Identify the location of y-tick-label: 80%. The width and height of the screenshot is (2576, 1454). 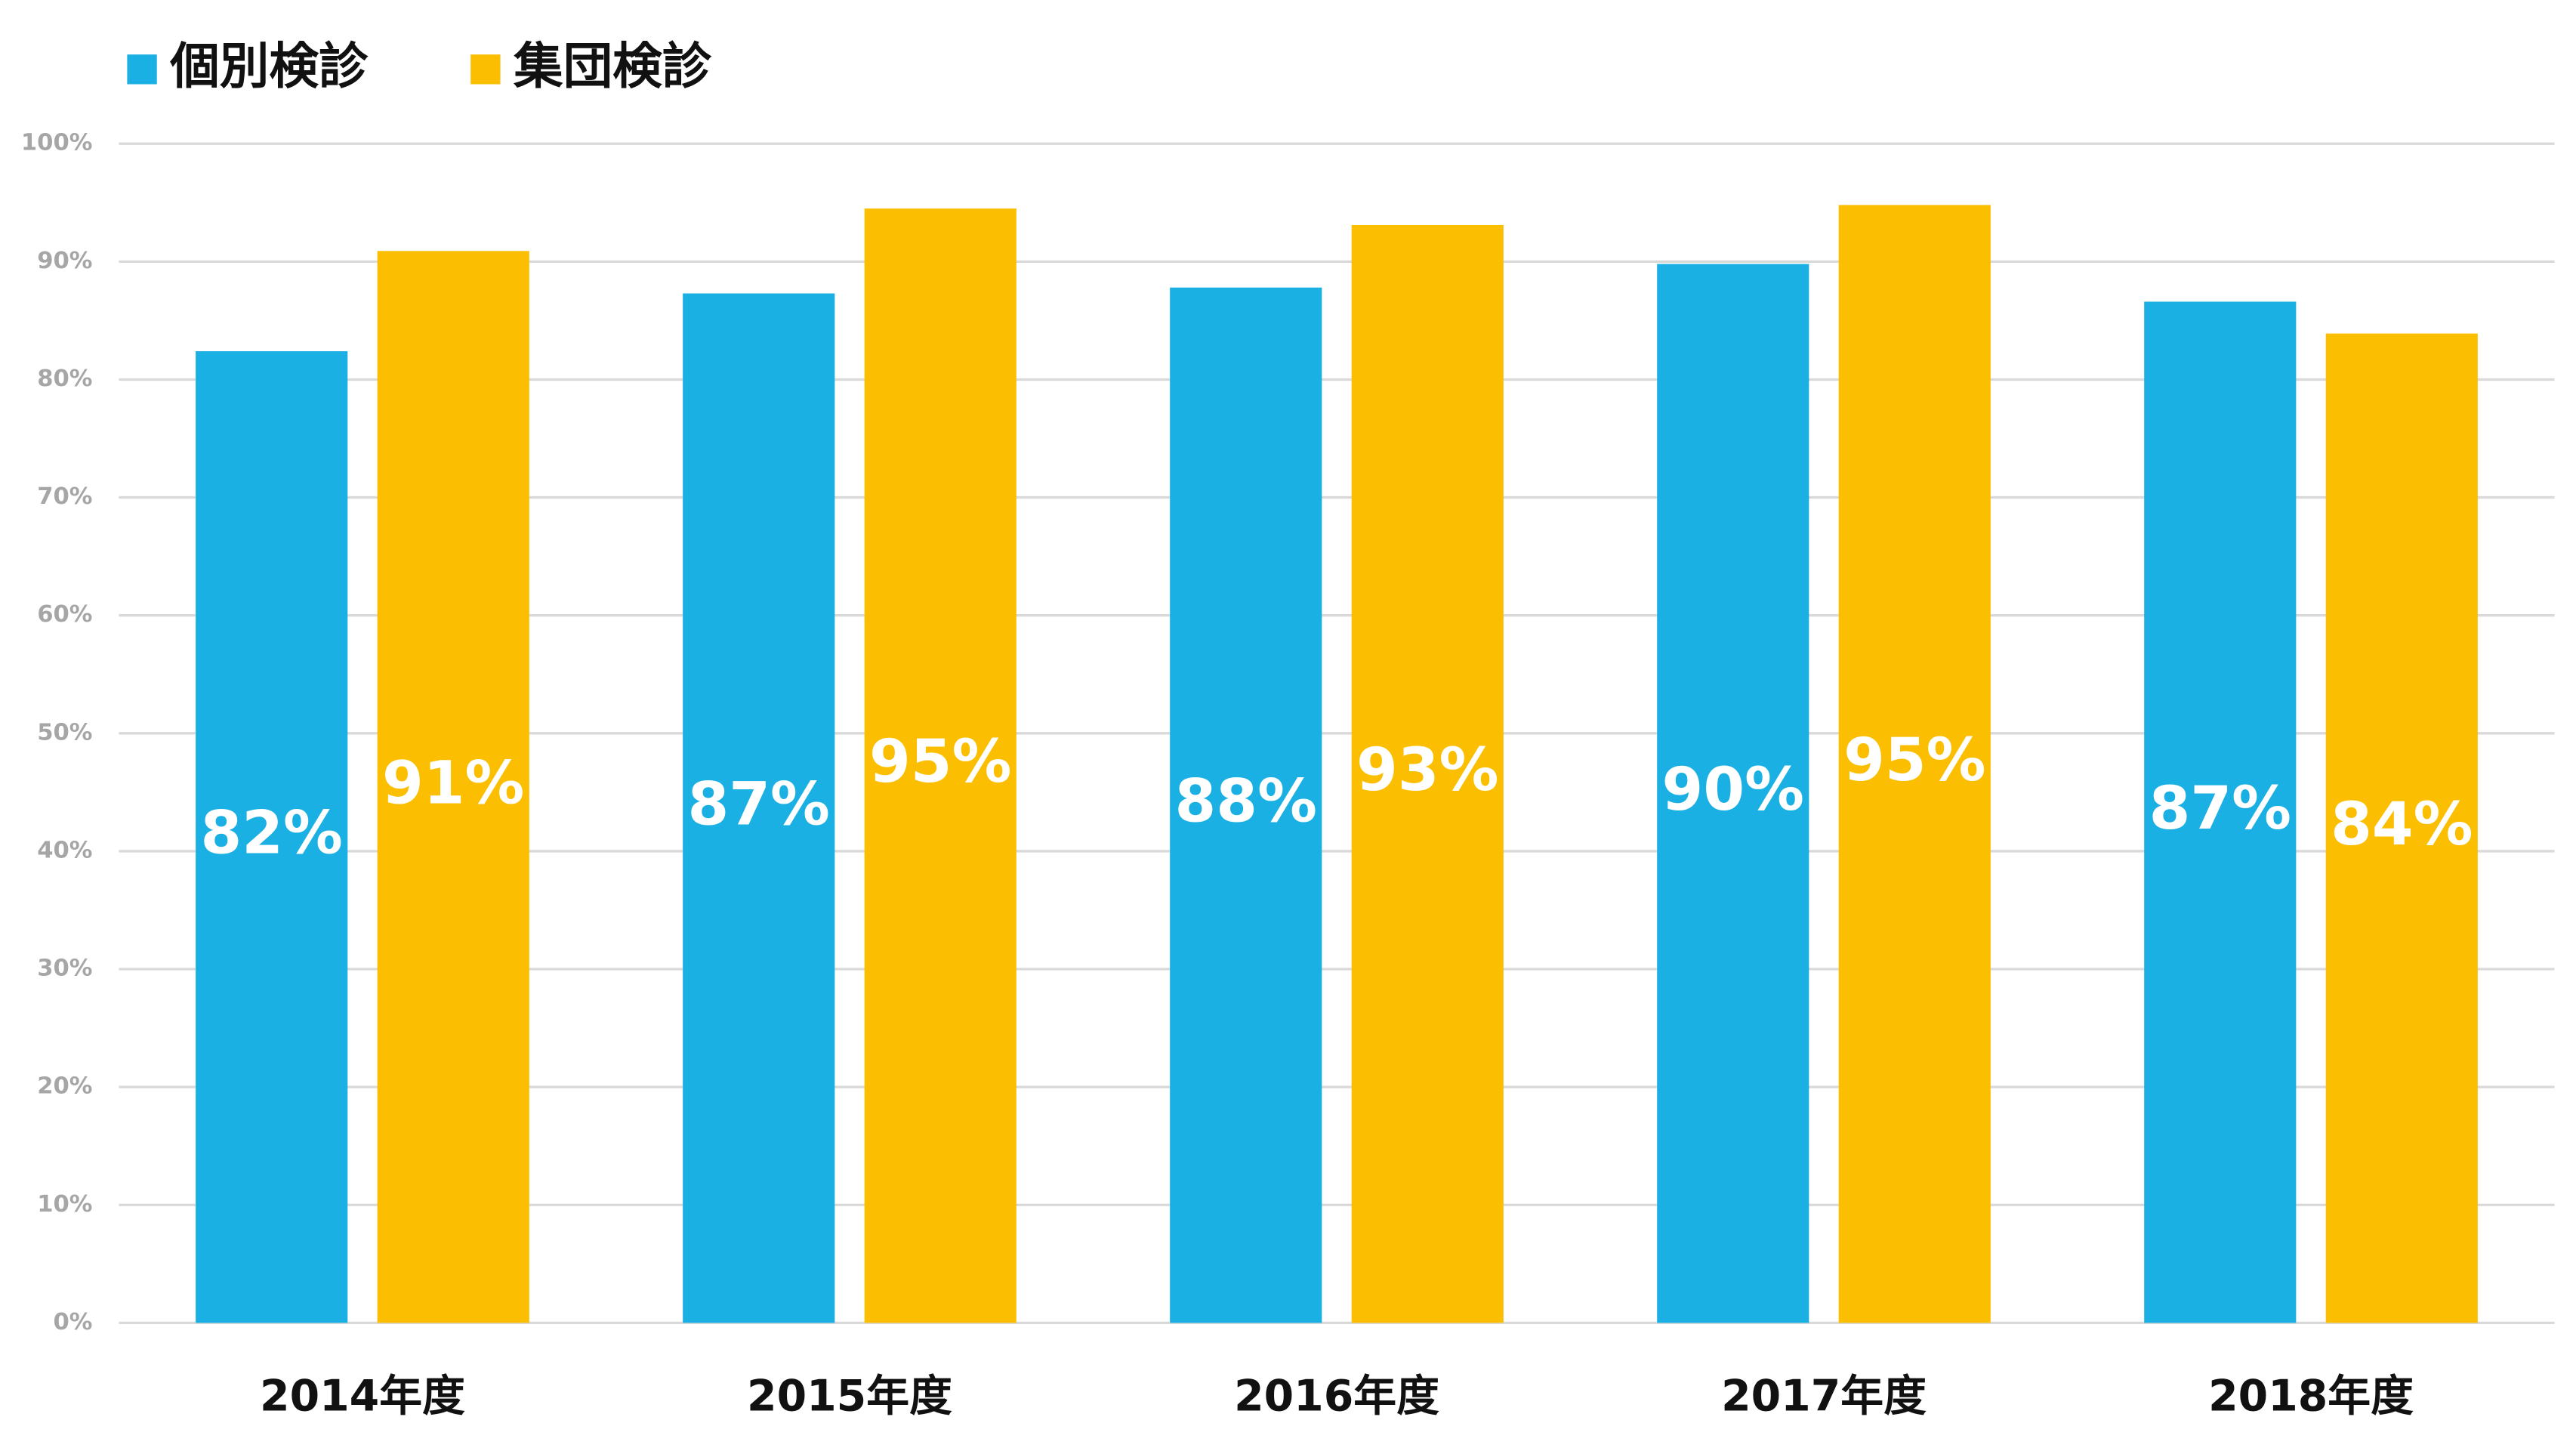
(64, 379).